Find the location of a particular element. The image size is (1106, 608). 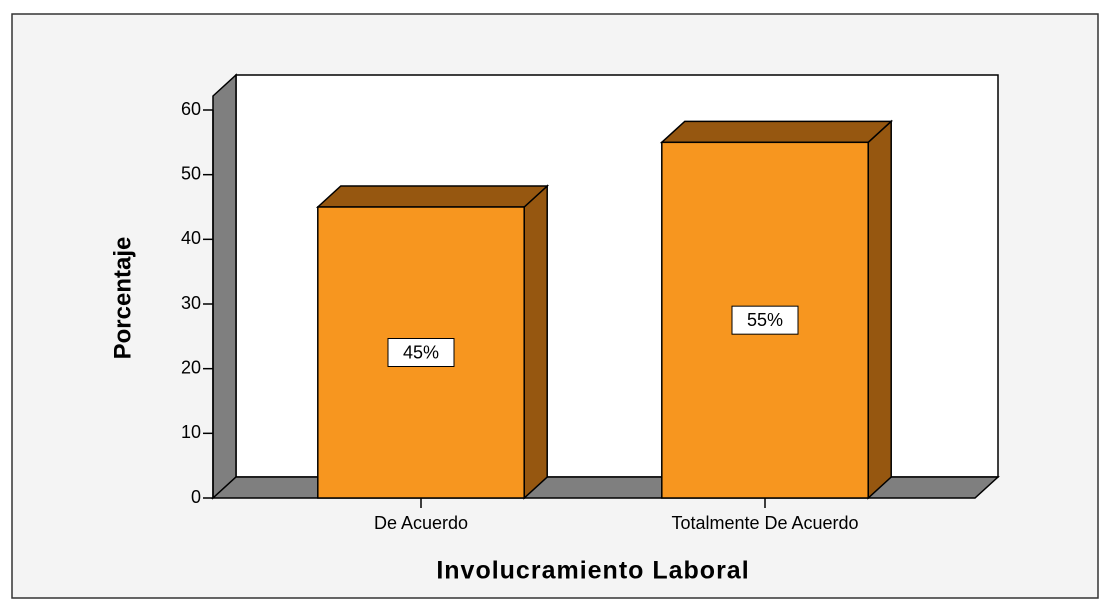

x-tick-label: Totalmente De Acuerdo is located at coordinates (764, 523).